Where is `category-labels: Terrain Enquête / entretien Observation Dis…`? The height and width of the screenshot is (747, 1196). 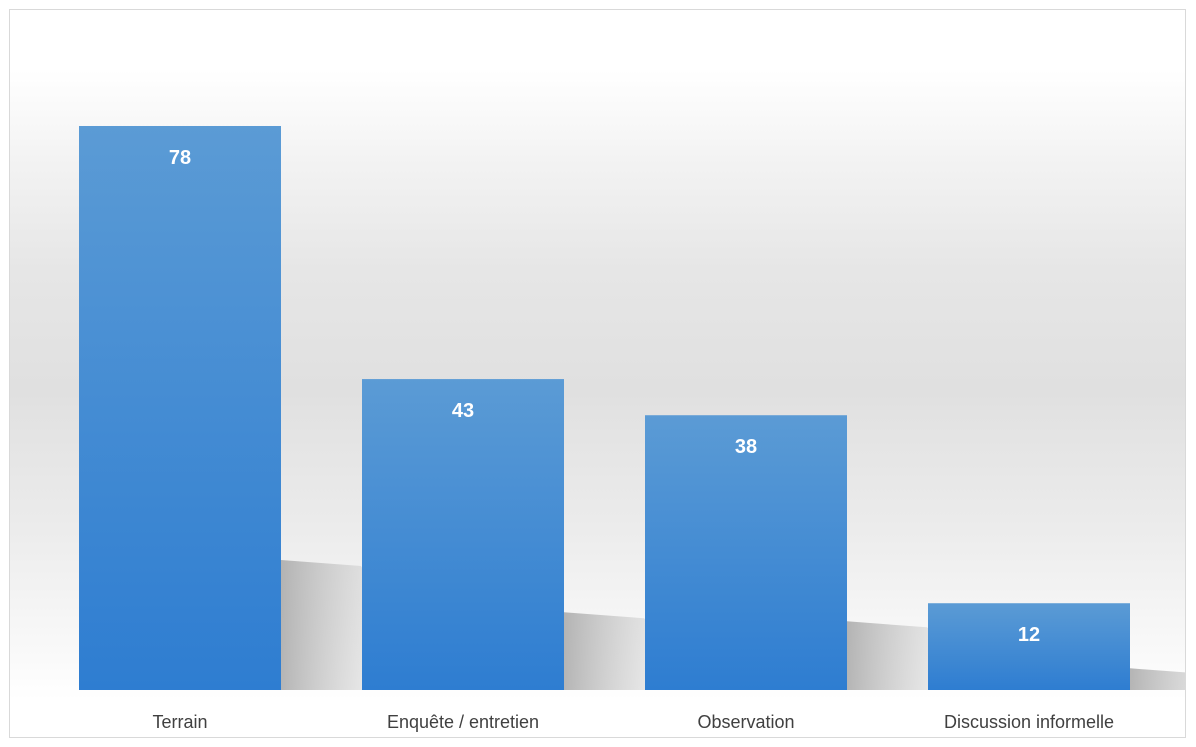 category-labels: Terrain Enquête / entretien Observation Dis… is located at coordinates (633, 722).